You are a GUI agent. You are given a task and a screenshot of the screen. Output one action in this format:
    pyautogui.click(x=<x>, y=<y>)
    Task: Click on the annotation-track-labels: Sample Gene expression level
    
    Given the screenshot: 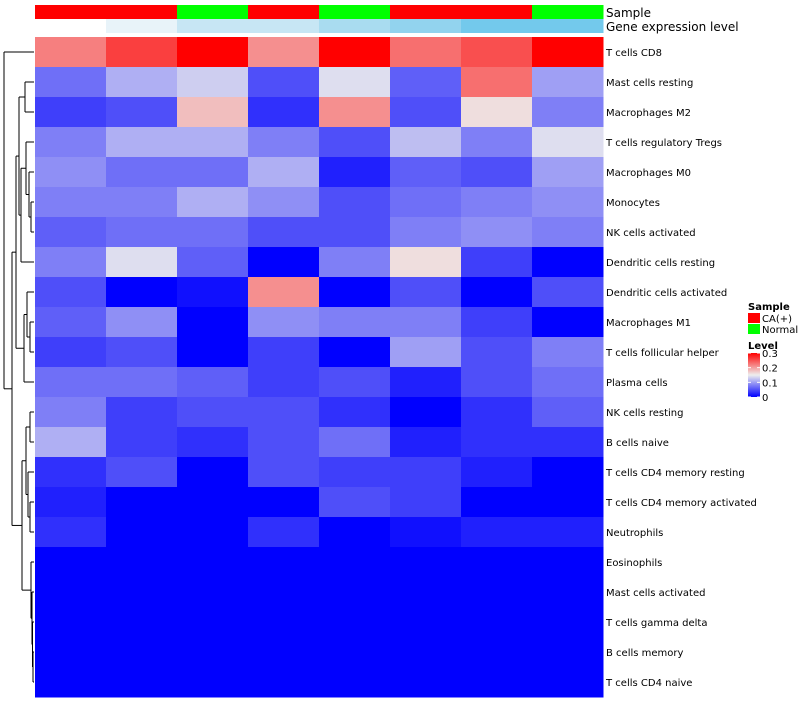 What is the action you would take?
    pyautogui.click(x=672, y=20)
    